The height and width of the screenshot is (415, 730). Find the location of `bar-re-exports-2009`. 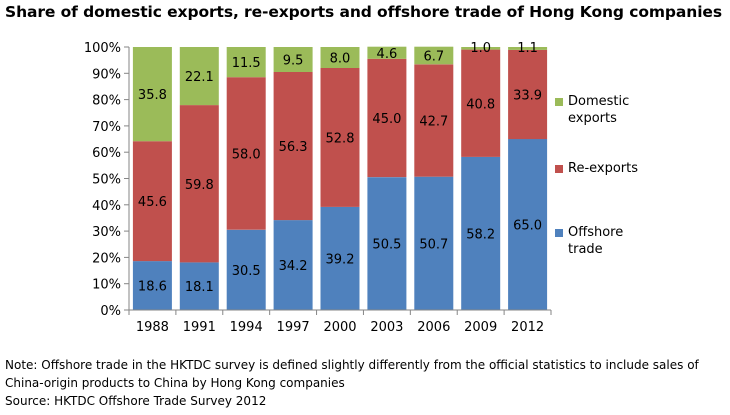

bar-re-exports-2009 is located at coordinates (481, 103).